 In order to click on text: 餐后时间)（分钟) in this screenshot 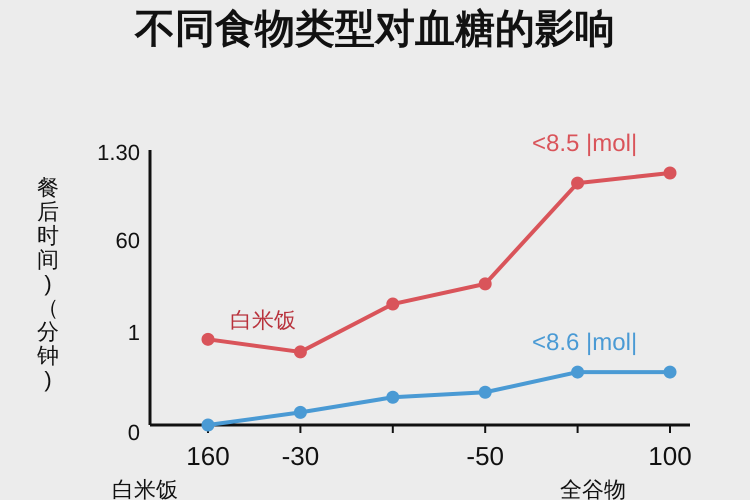, I will do `click(48, 283)`.